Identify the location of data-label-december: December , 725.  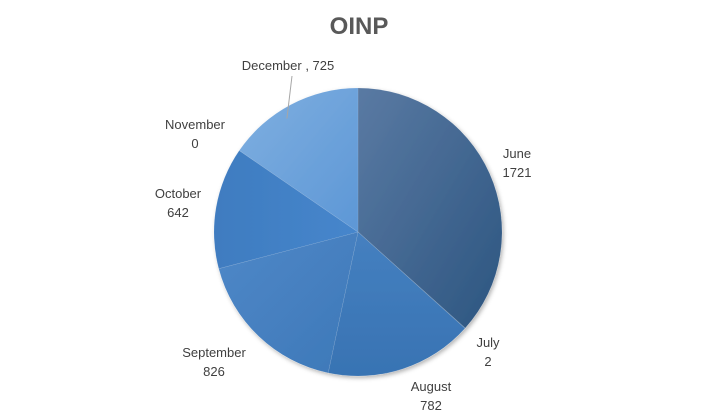
(288, 65).